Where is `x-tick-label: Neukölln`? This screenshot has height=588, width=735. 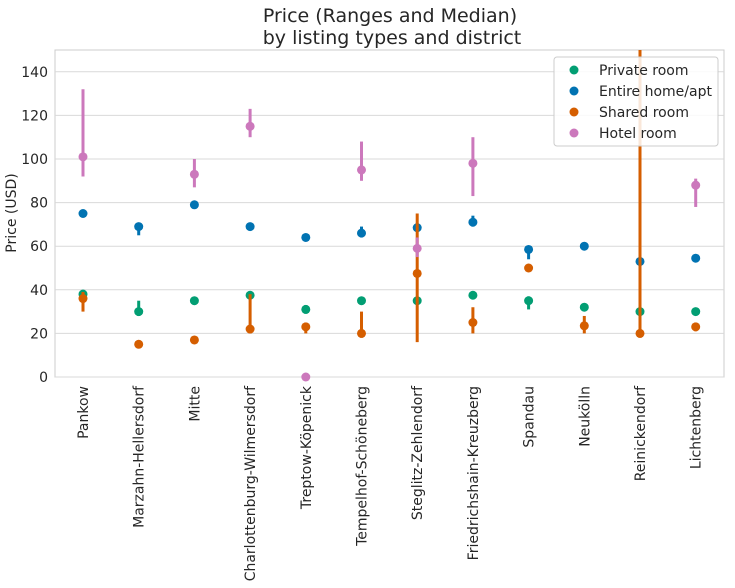
x-tick-label: Neukölln is located at coordinates (585, 416).